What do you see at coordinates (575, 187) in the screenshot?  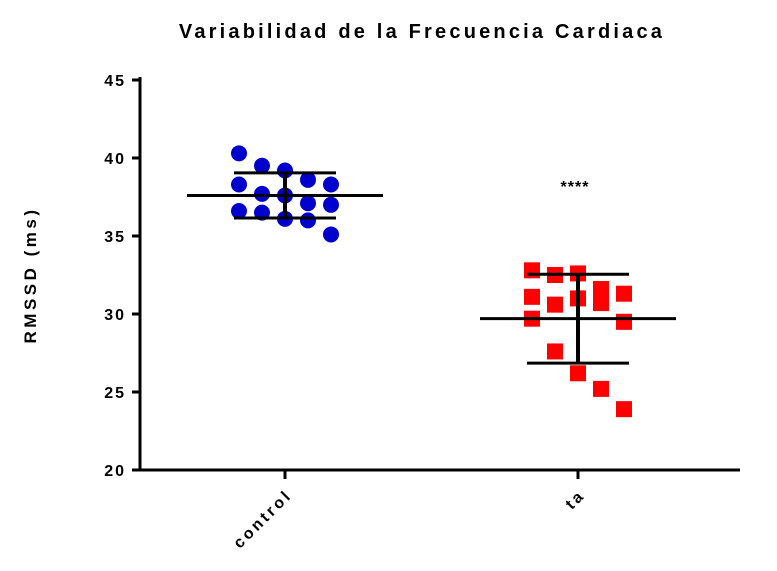 I see `annotation: ****` at bounding box center [575, 187].